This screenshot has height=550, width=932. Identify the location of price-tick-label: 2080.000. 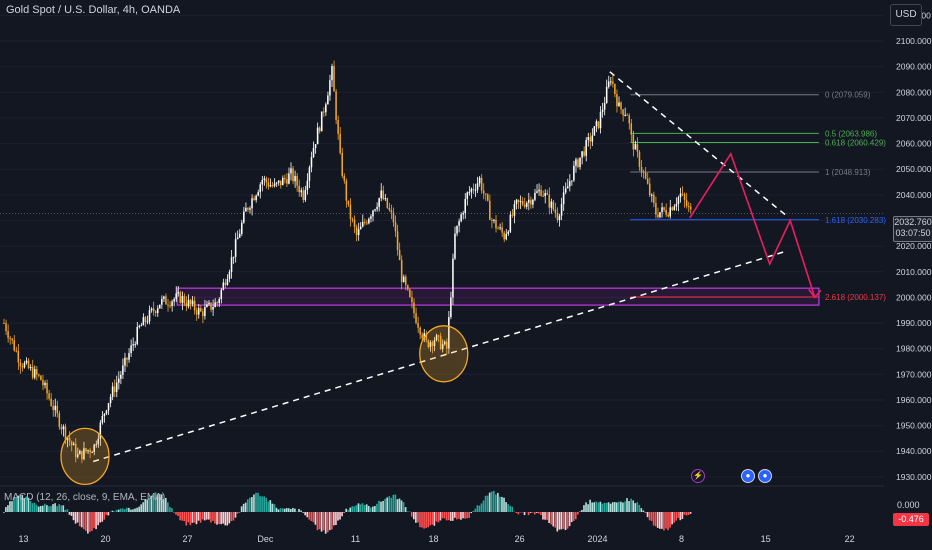
(914, 92).